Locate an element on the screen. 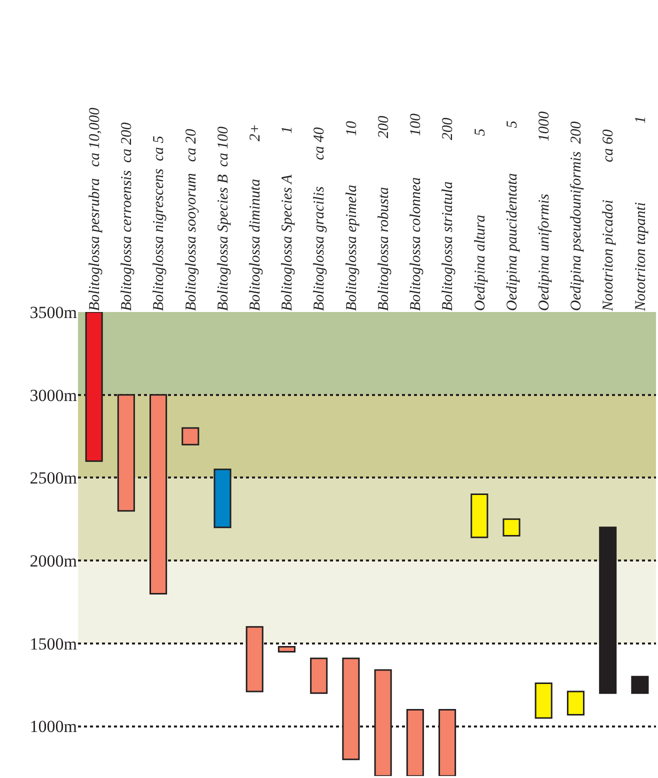 The width and height of the screenshot is (658, 778). x-tick-label: Bolitoglossa cerroensis ca 200 is located at coordinates (127, 216).